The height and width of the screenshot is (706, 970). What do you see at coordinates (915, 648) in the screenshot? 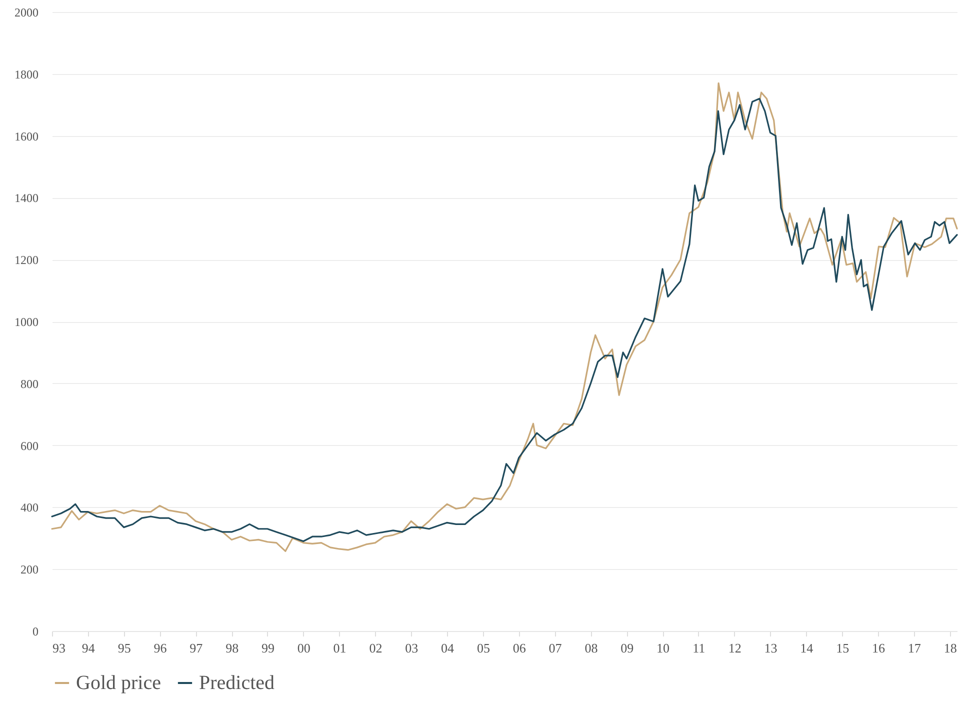
I see `x-tick-label: 17` at bounding box center [915, 648].